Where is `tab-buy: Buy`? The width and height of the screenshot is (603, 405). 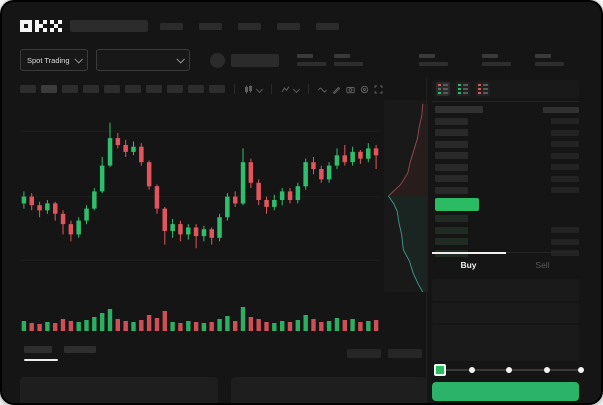
tab-buy: Buy is located at coordinates (468, 265).